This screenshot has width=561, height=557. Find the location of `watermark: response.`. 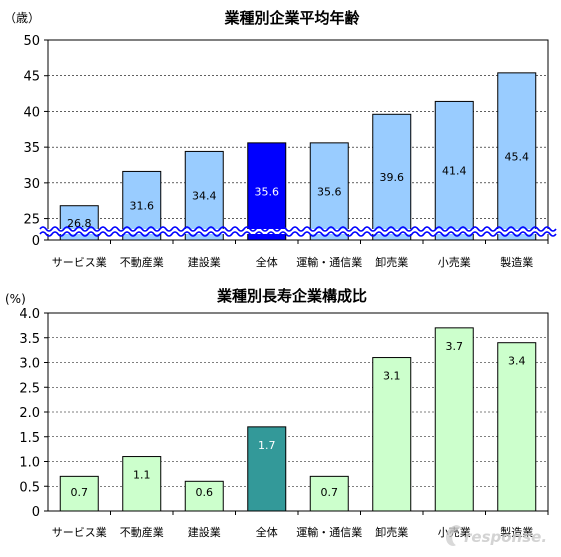

watermark: response. is located at coordinates (496, 535).